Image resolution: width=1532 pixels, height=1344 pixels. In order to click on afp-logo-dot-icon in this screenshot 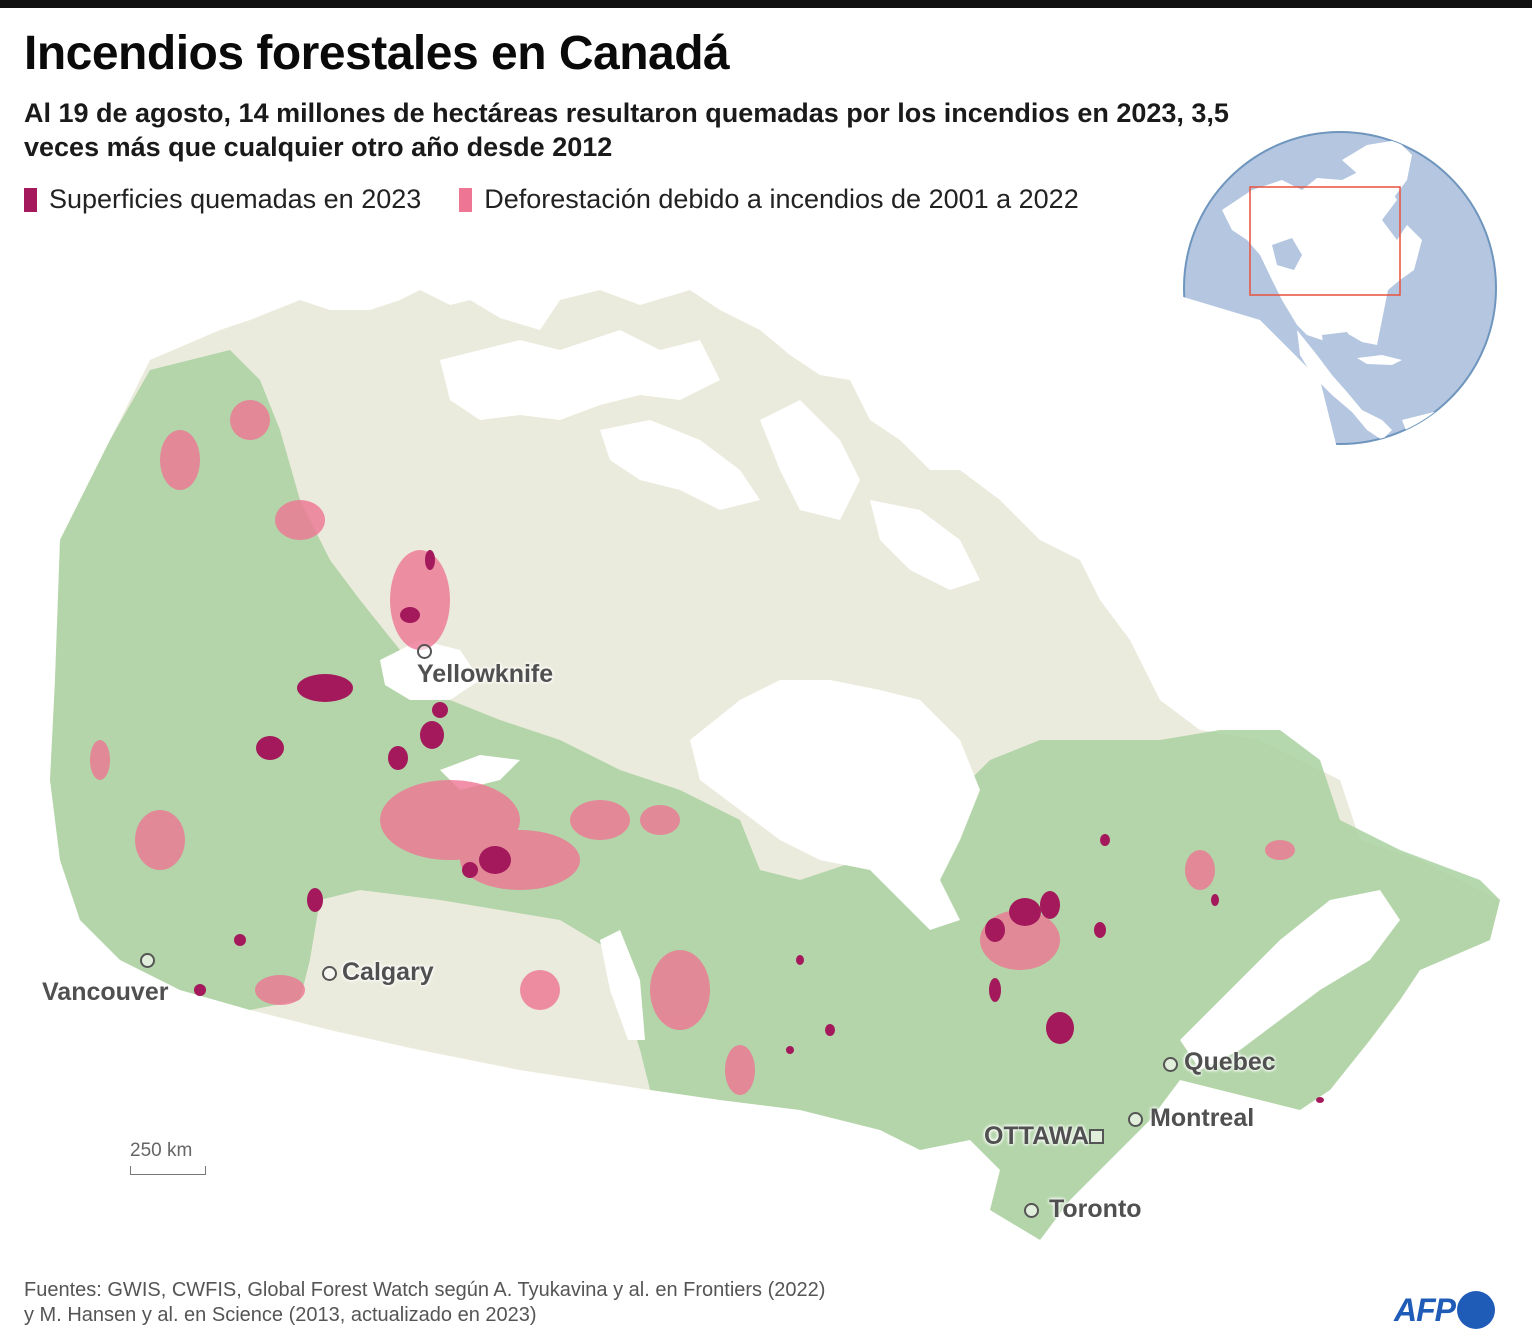, I will do `click(1476, 1310)`.